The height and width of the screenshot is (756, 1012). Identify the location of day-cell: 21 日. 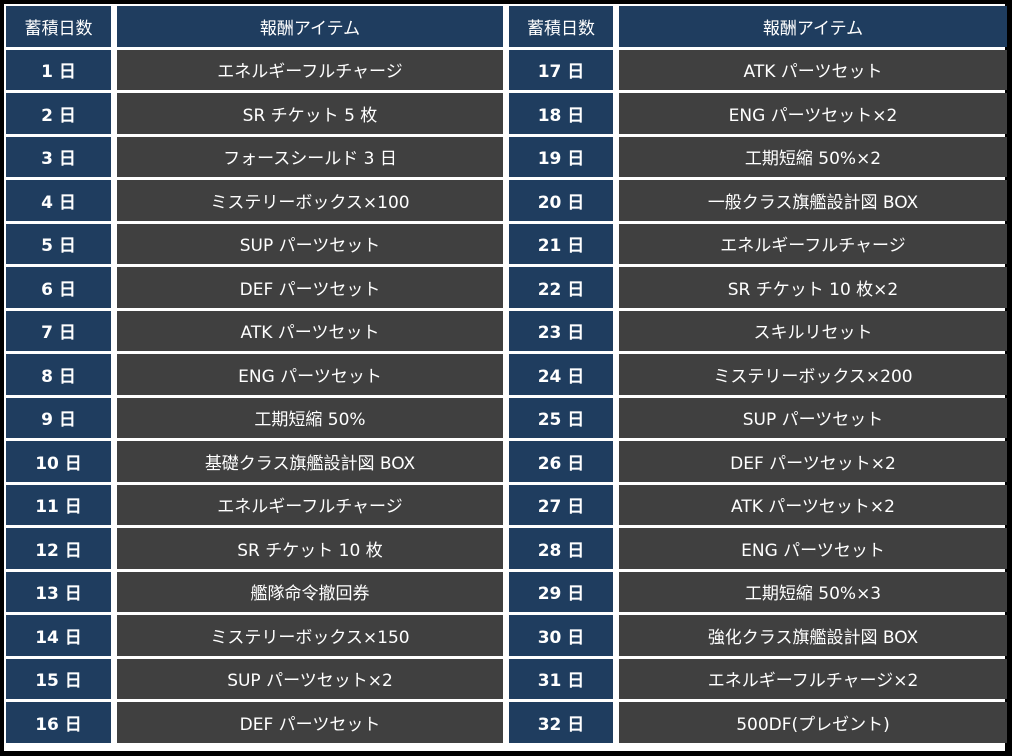
(561, 243).